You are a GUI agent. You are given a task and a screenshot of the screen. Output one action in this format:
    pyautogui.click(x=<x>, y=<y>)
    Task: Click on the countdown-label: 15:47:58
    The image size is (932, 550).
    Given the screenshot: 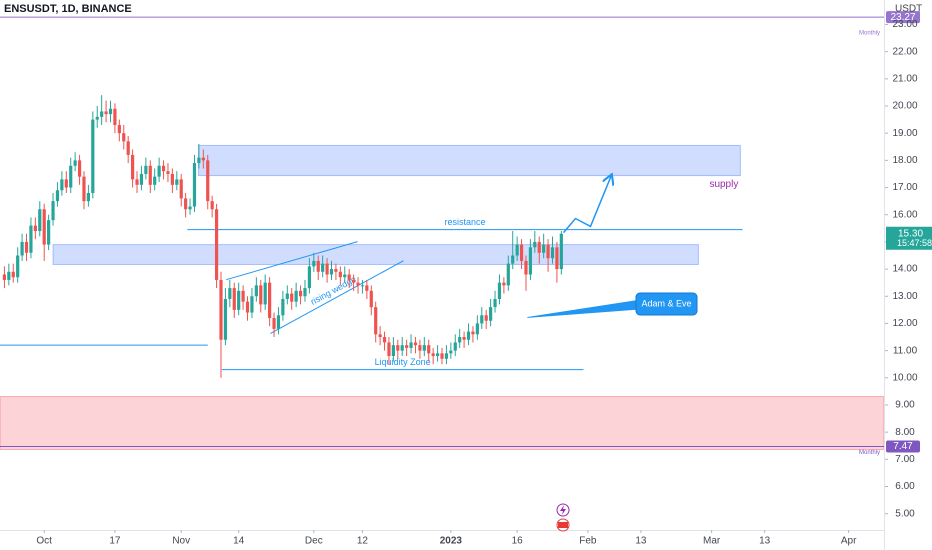 What is the action you would take?
    pyautogui.click(x=914, y=243)
    